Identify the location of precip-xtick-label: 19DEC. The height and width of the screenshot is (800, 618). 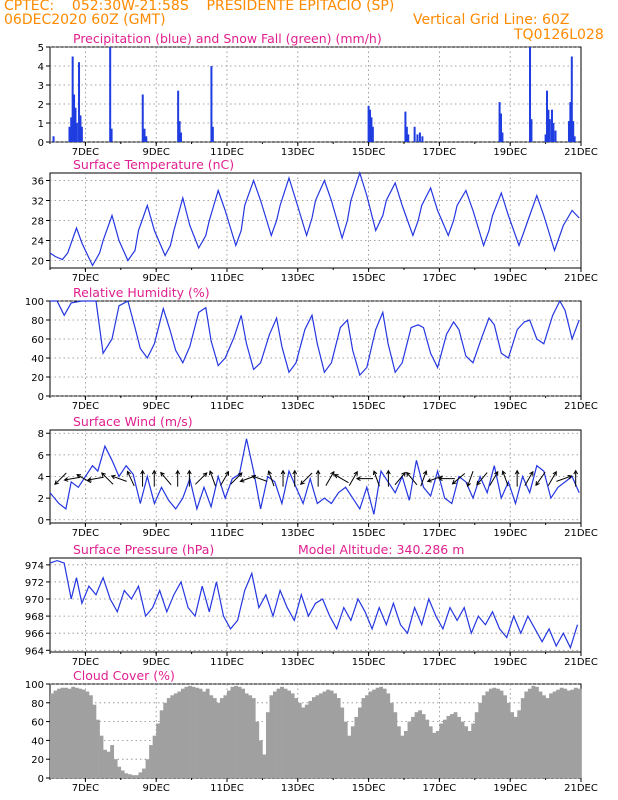
(510, 152).